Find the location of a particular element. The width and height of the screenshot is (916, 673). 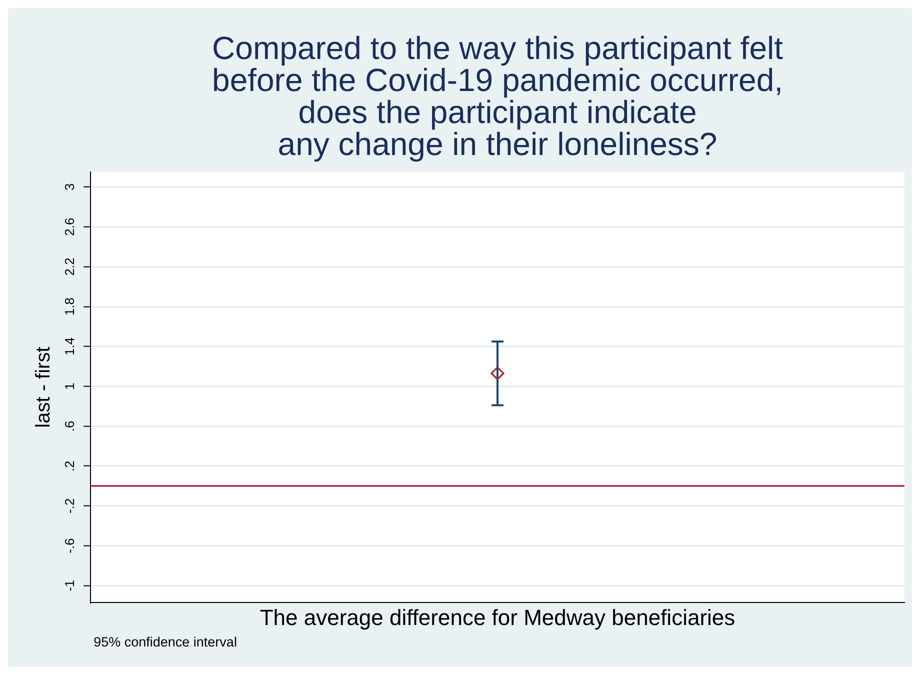

y-axis-title: last - first is located at coordinates (43, 387).